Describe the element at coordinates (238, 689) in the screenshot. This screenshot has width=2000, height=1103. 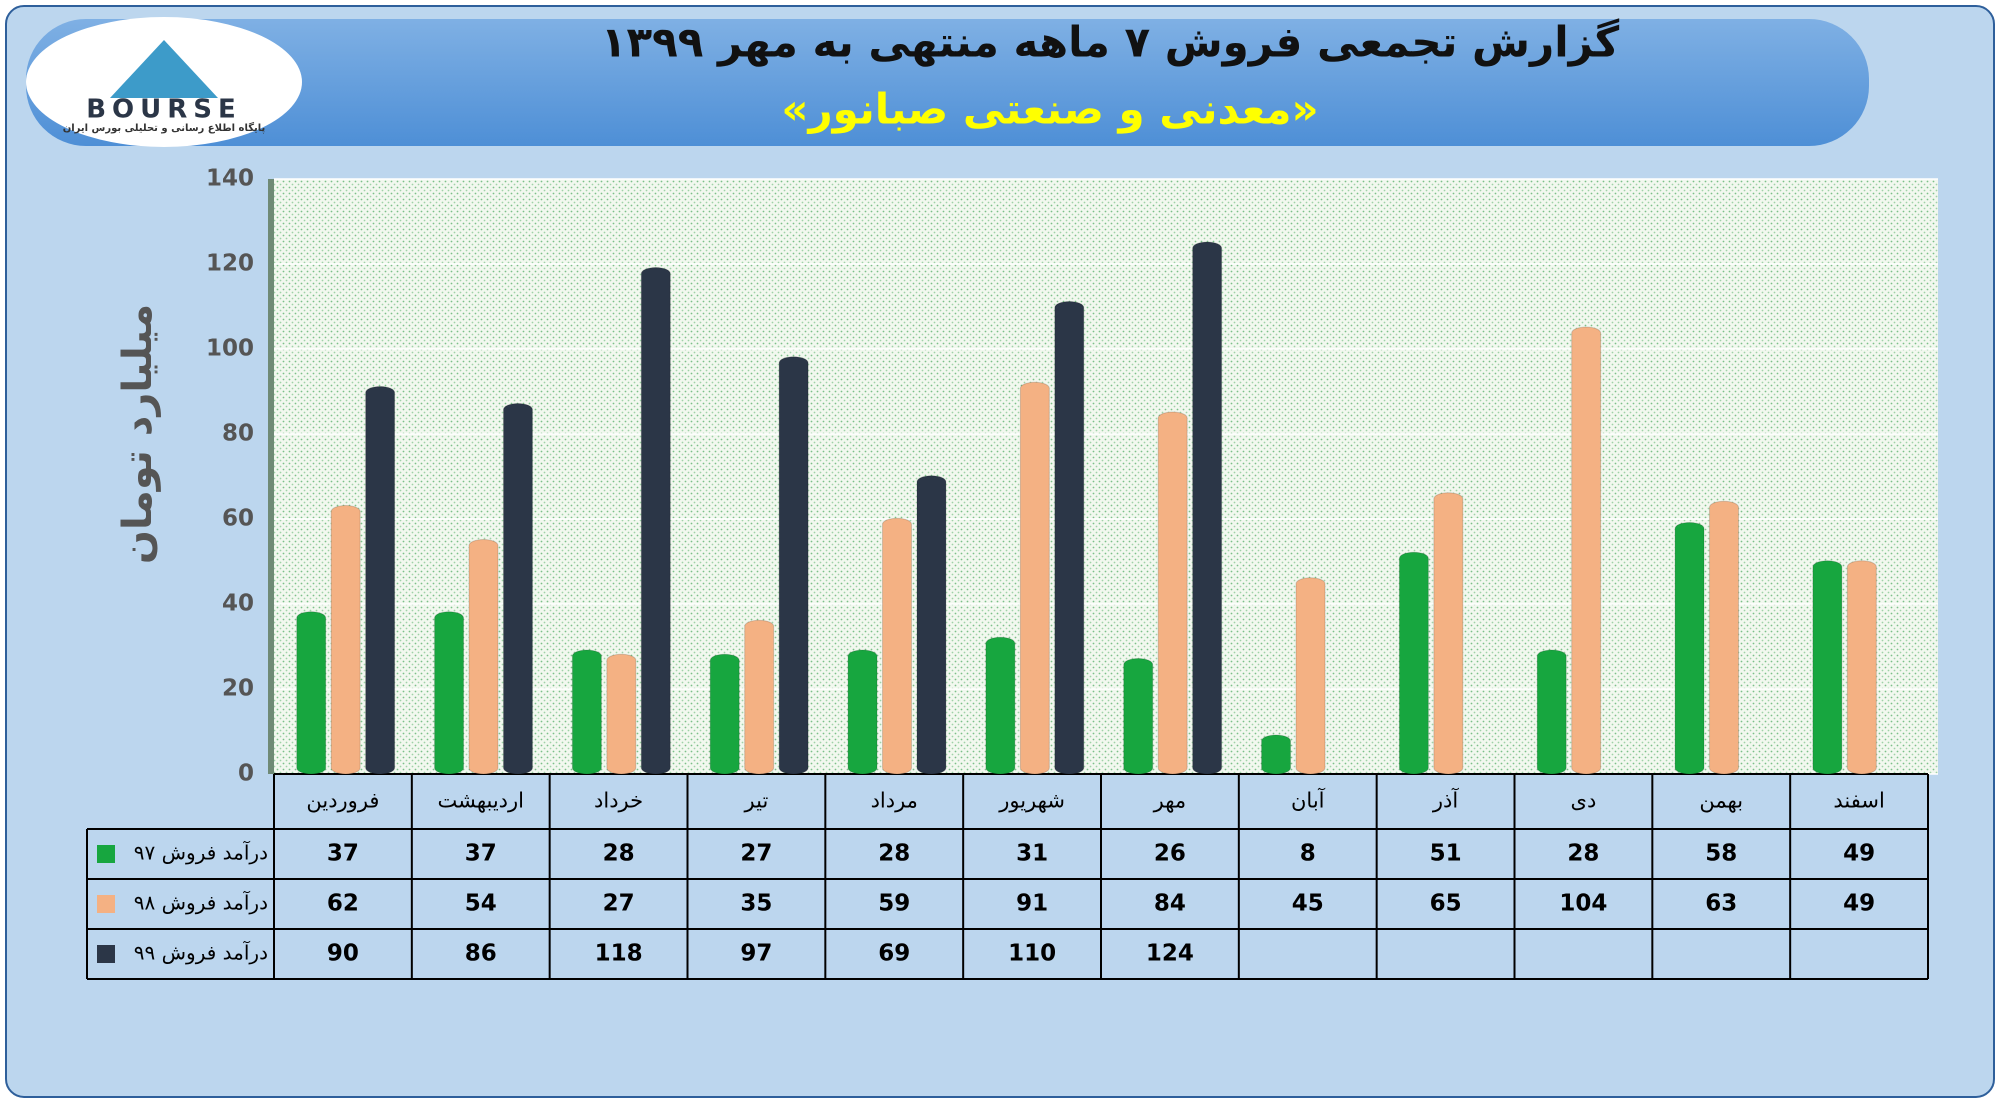
I see `y-tick-label: 20` at that location.